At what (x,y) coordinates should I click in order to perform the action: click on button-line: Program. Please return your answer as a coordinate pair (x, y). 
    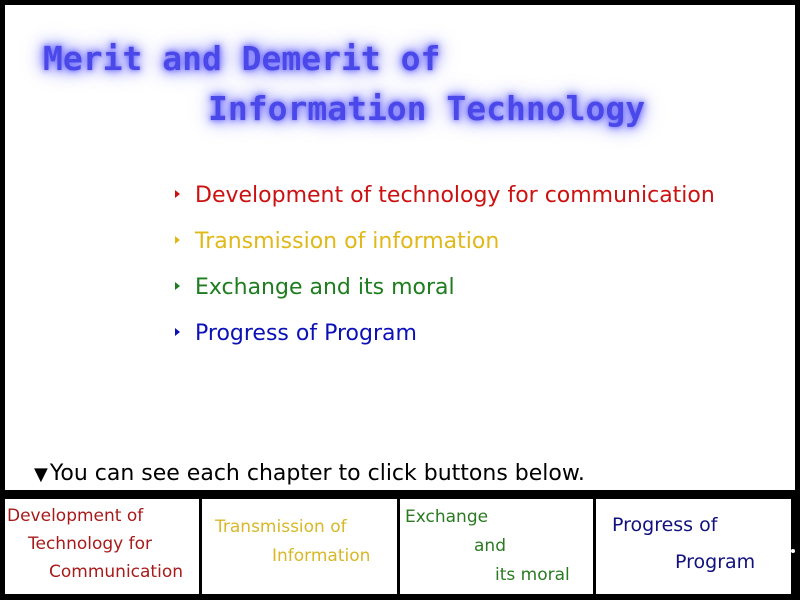
    Looking at the image, I should click on (715, 562).